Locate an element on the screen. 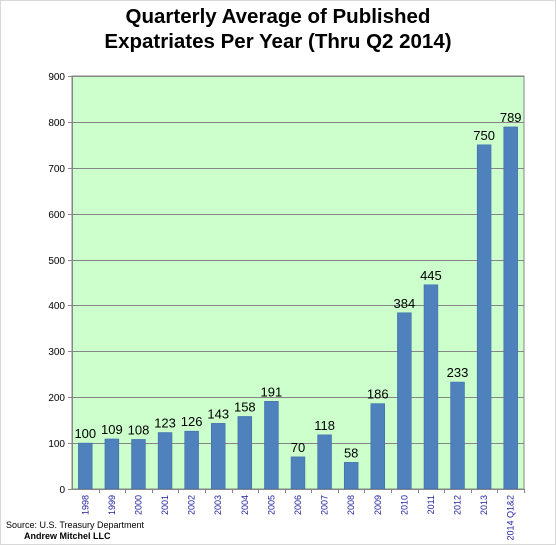  data-label-2000: 108 is located at coordinates (139, 429).